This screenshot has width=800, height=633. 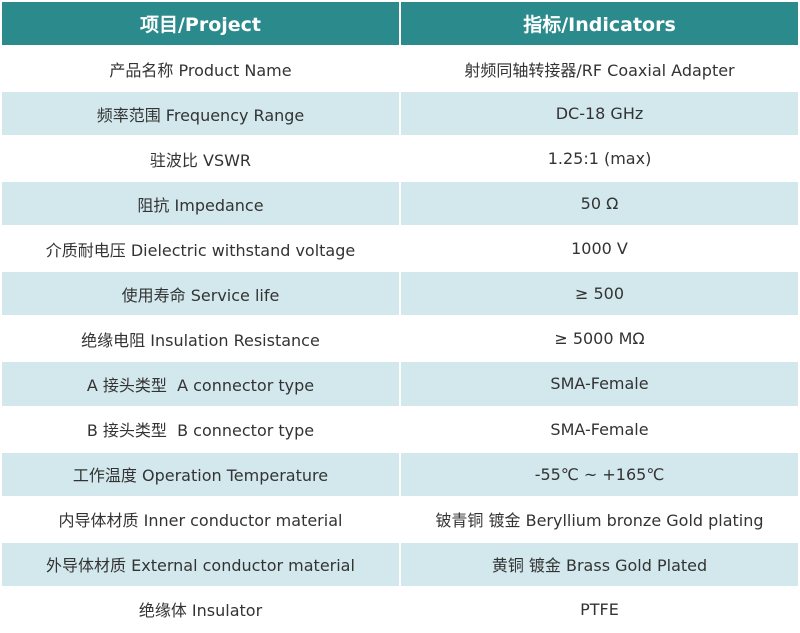 I want to click on table-row: 绝缘体 Insulator PTFE, so click(x=400, y=609).